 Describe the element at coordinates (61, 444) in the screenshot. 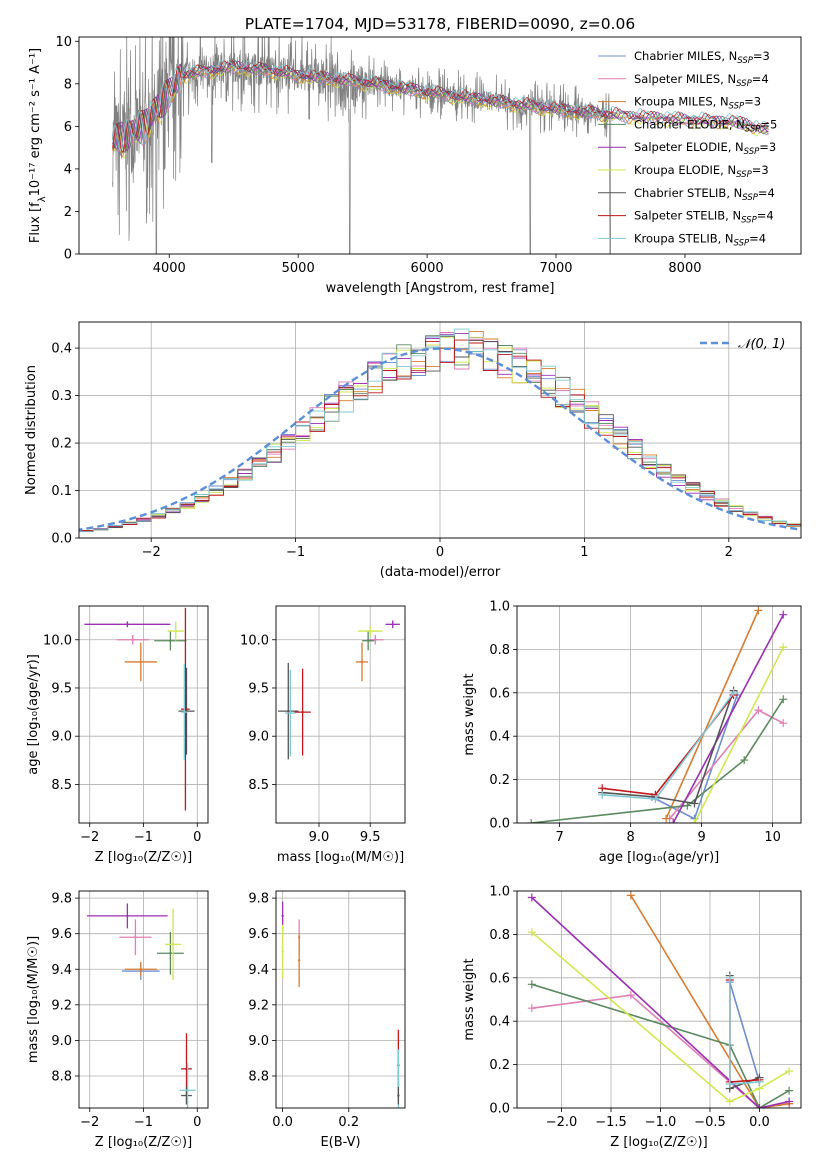

I see `residuals-ytick-label: 0.2` at that location.